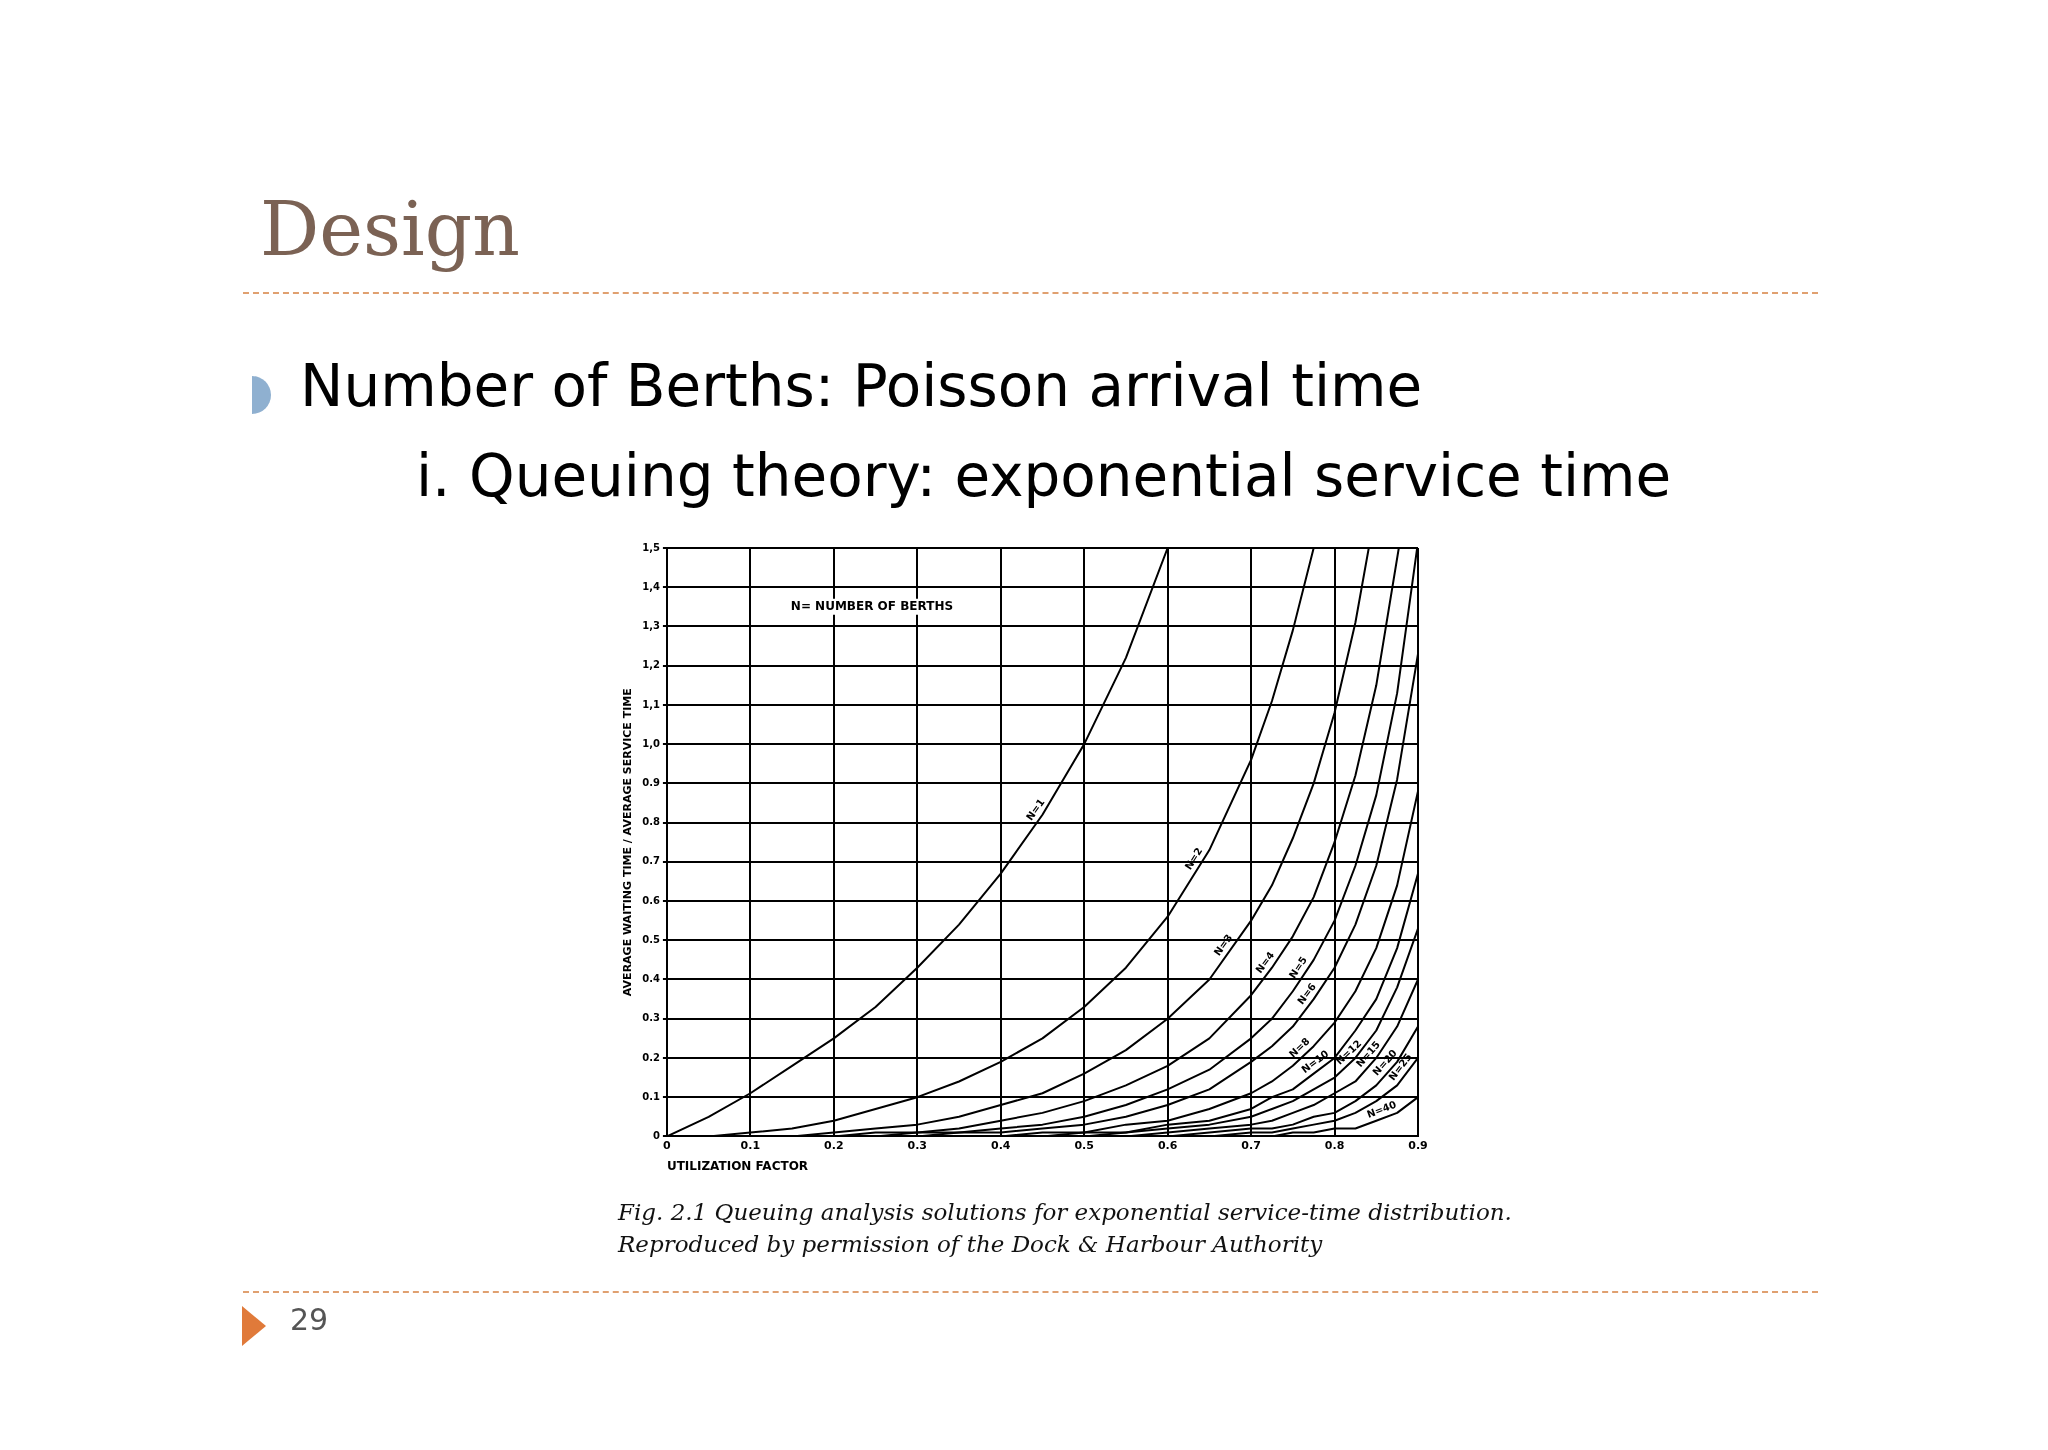 Image resolution: width=2048 pixels, height=1450 pixels. I want to click on y-tick-label: 0.8, so click(651, 822).